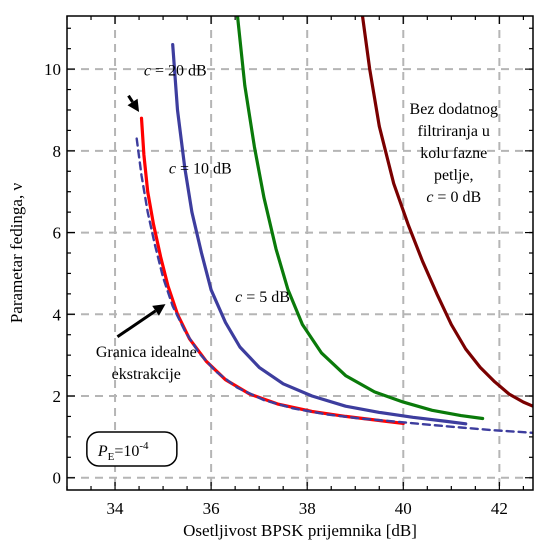 This screenshot has width=535, height=544. What do you see at coordinates (453, 197) in the screenshot?
I see `label-c-0: c = 0 dB` at bounding box center [453, 197].